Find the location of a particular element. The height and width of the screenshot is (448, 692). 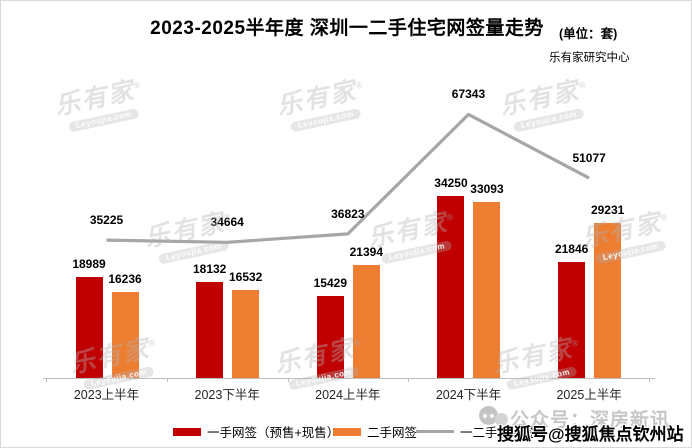

x-axis-label: 2024下半年 is located at coordinates (468, 394).